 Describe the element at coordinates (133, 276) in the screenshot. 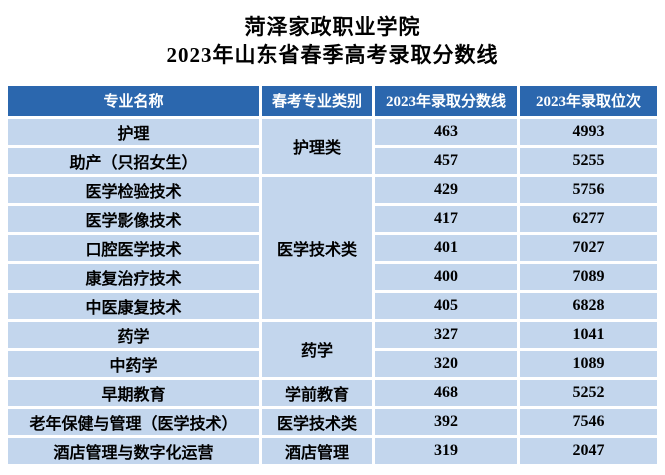

I see `major-cell: 康复治疗技术` at that location.